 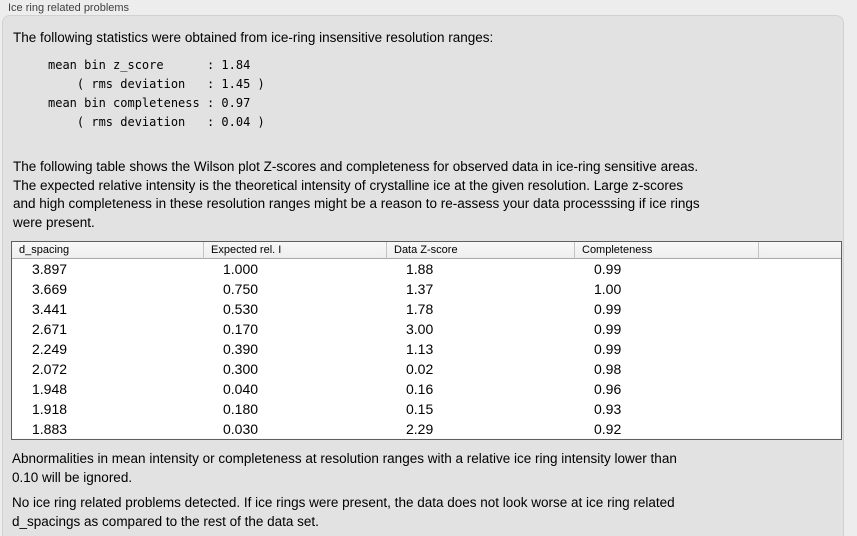 What do you see at coordinates (107, 250) in the screenshot?
I see `column-header-d-spacing: d_spacing` at bounding box center [107, 250].